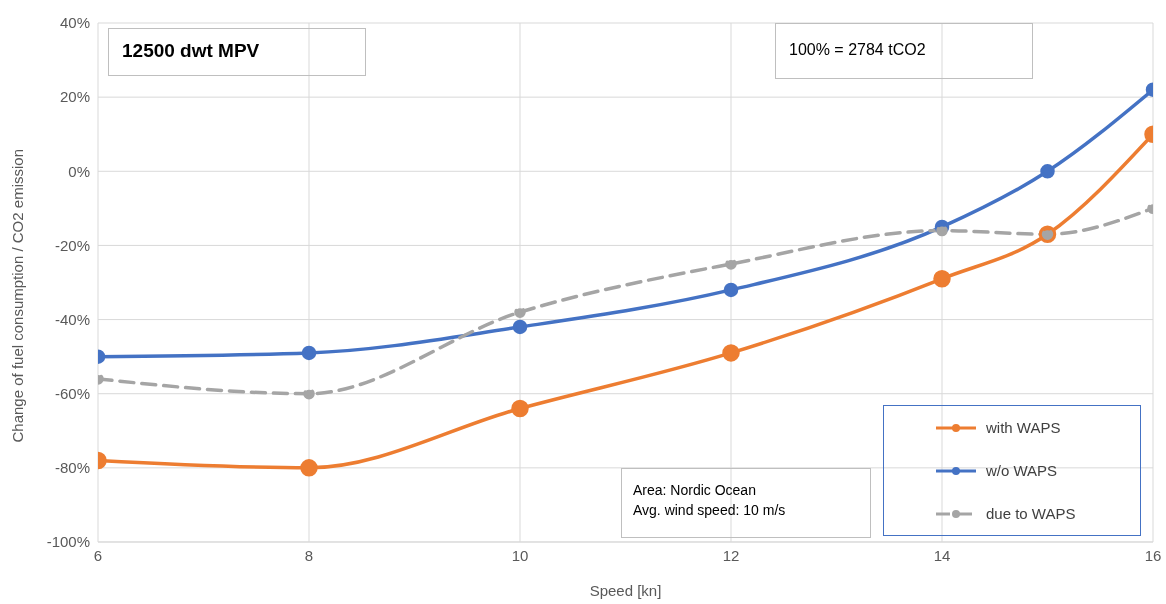  Describe the element at coordinates (18, 296) in the screenshot. I see `y-axis-title: Change of fuel consumption / CO2 emission` at that location.